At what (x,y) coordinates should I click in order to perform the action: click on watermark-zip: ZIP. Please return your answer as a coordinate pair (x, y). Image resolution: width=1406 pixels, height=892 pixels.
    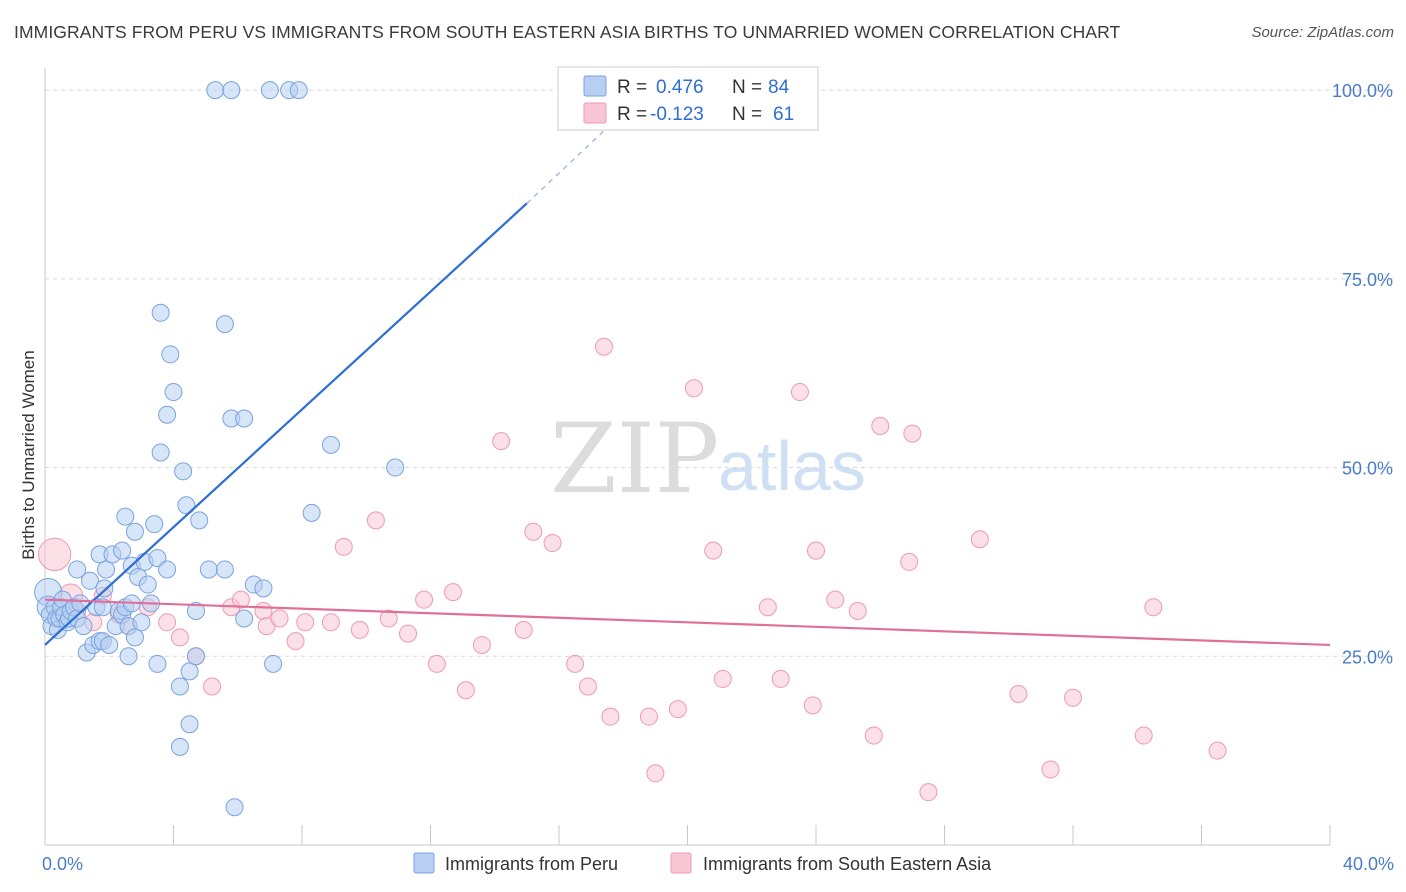
    Looking at the image, I should click on (634, 459).